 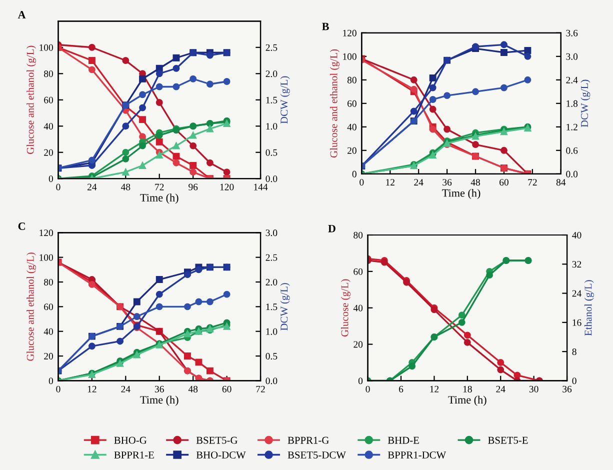 I want to click on y2-tick-label: 32, so click(x=577, y=264).